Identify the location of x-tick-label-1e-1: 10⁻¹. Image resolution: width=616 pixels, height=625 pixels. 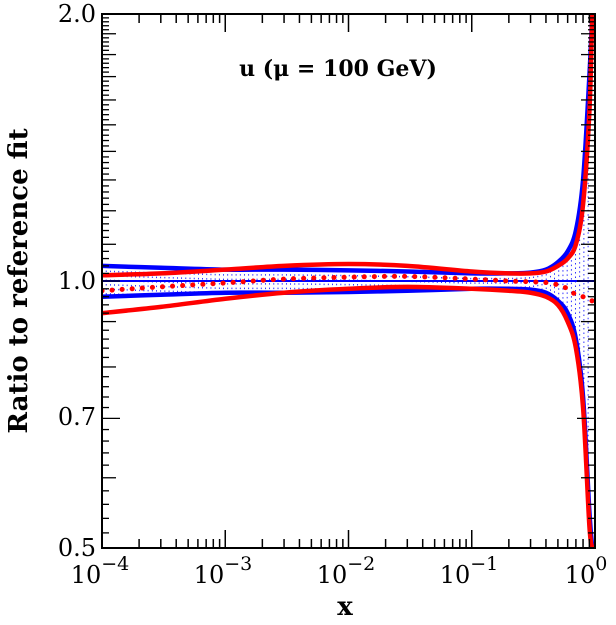
(469, 571).